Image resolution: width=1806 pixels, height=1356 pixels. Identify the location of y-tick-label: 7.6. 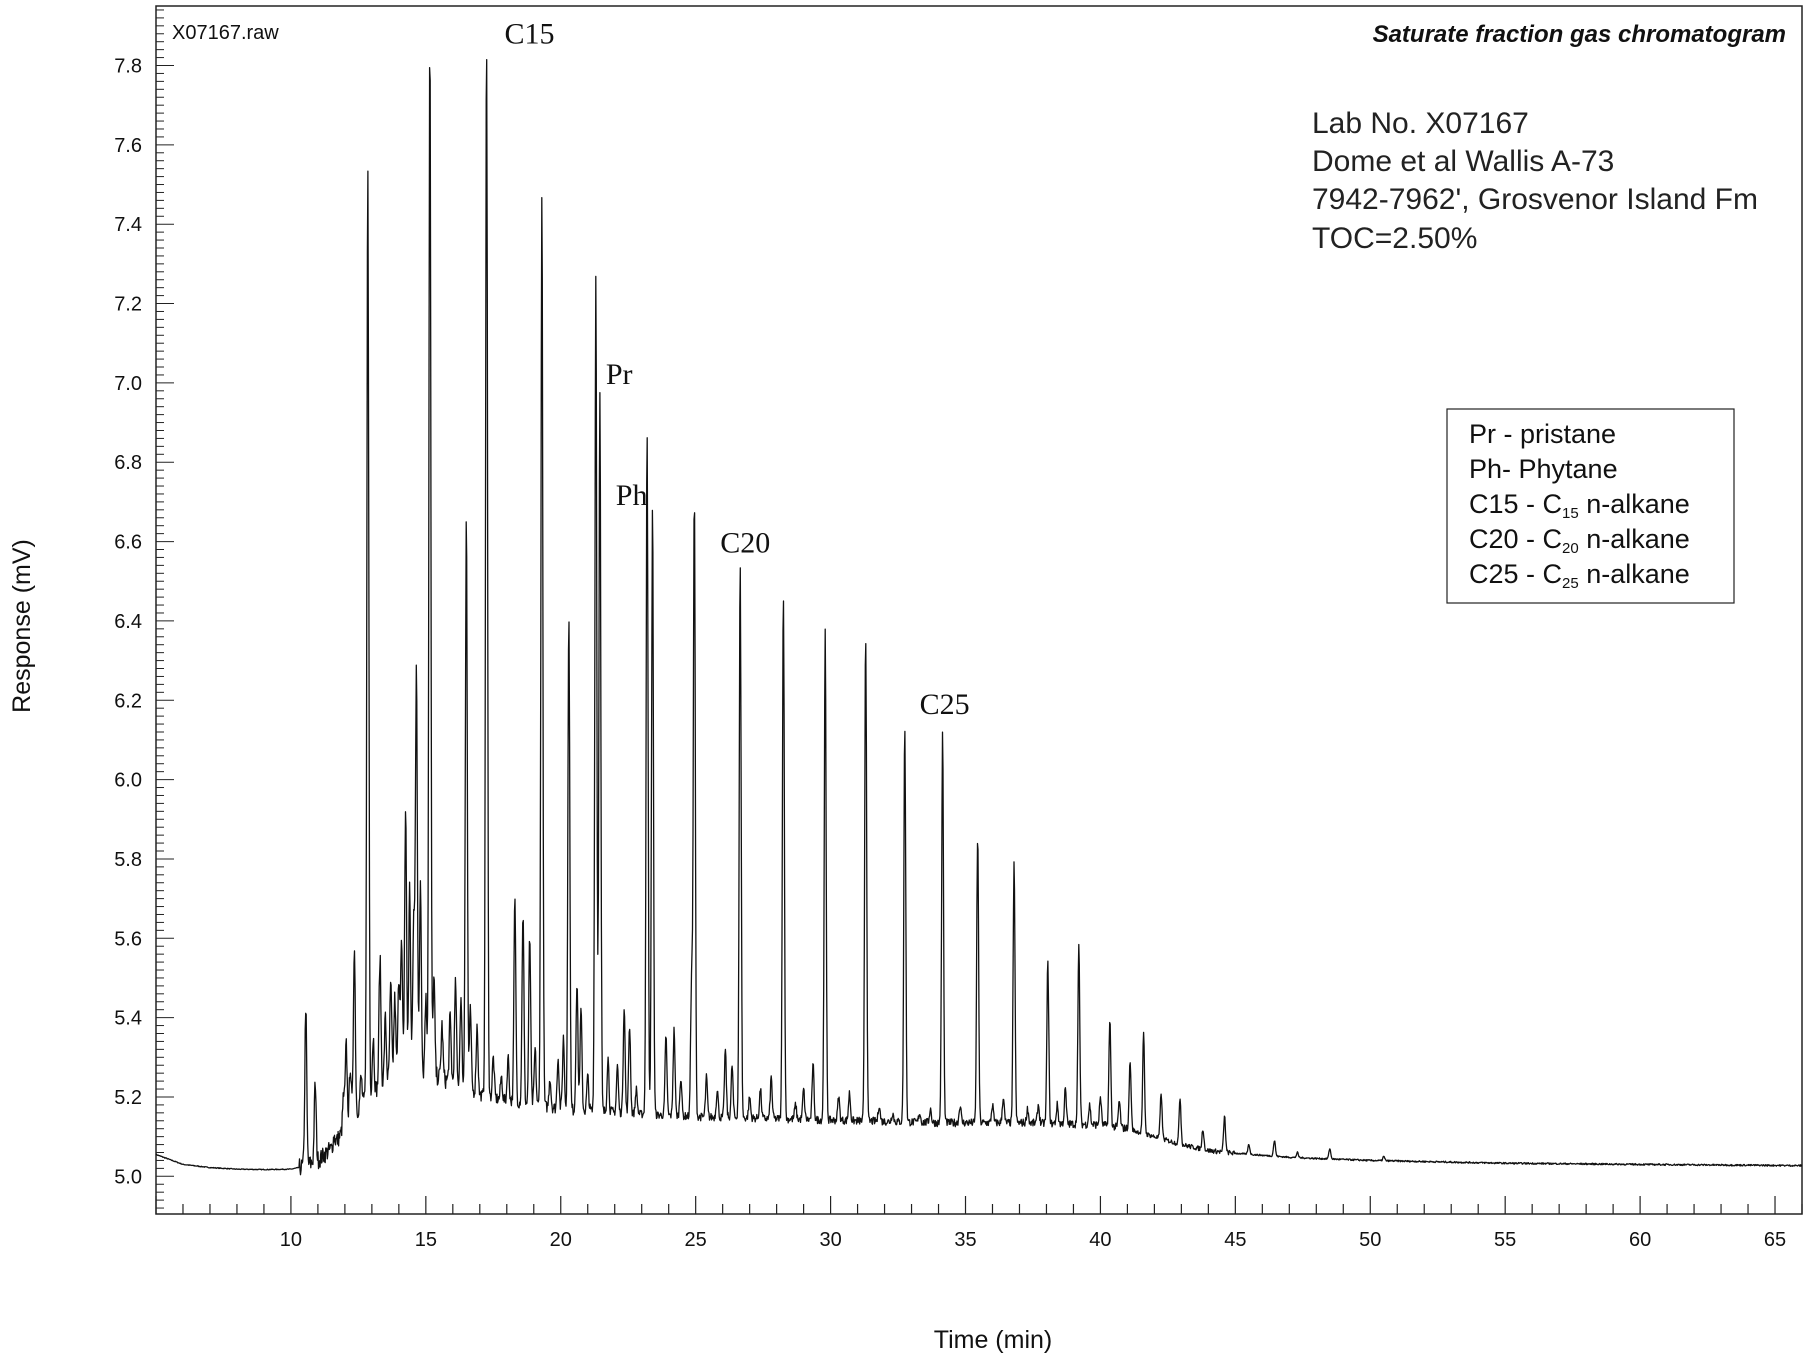
(128, 146).